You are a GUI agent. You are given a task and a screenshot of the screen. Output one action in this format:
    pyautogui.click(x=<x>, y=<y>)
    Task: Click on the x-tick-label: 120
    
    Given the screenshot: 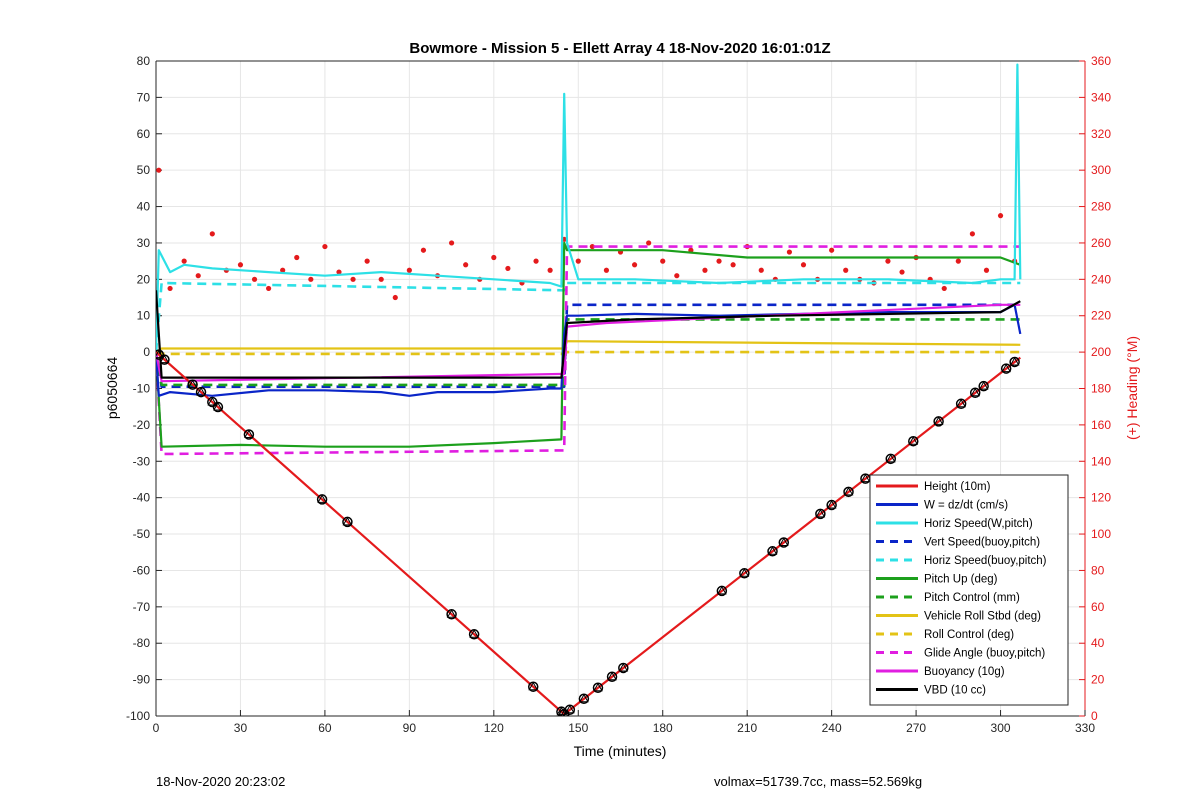 What is the action you would take?
    pyautogui.click(x=494, y=728)
    